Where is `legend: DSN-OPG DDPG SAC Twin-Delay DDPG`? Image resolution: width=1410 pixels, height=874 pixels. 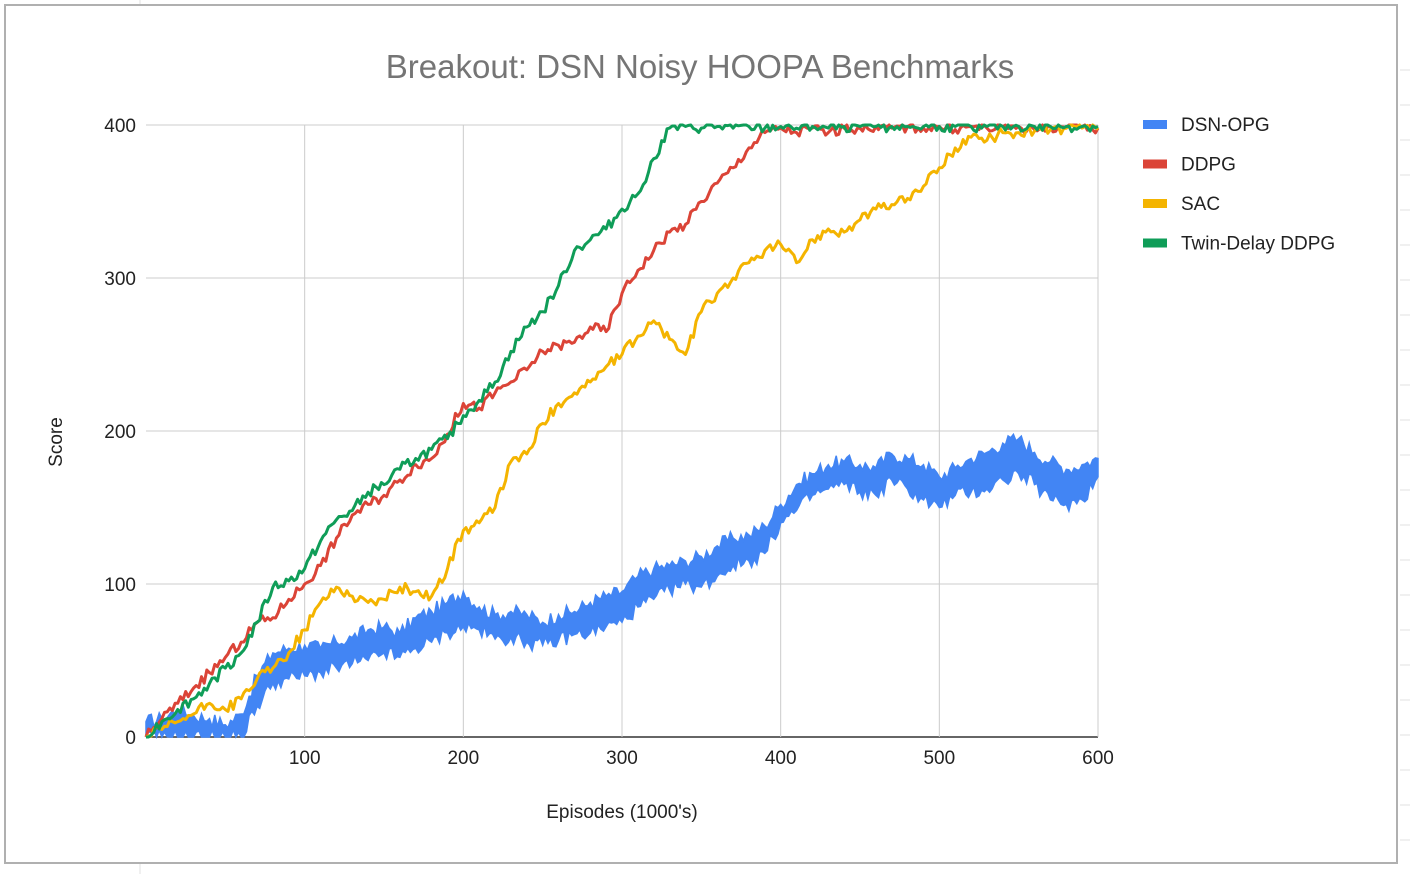 legend: DSN-OPG DDPG SAC Twin-Delay DDPG is located at coordinates (1239, 185).